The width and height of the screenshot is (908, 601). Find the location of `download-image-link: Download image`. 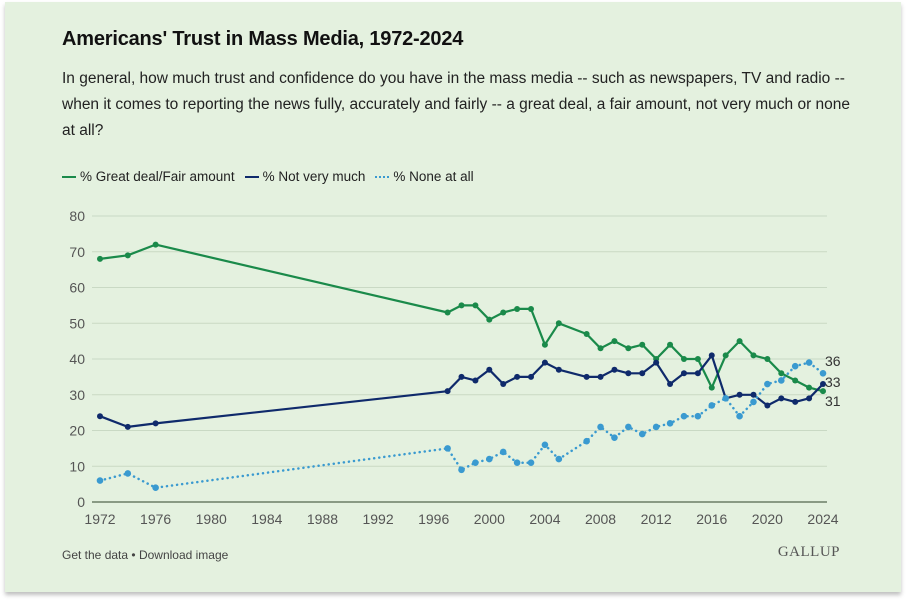

download-image-link: Download image is located at coordinates (183, 555).